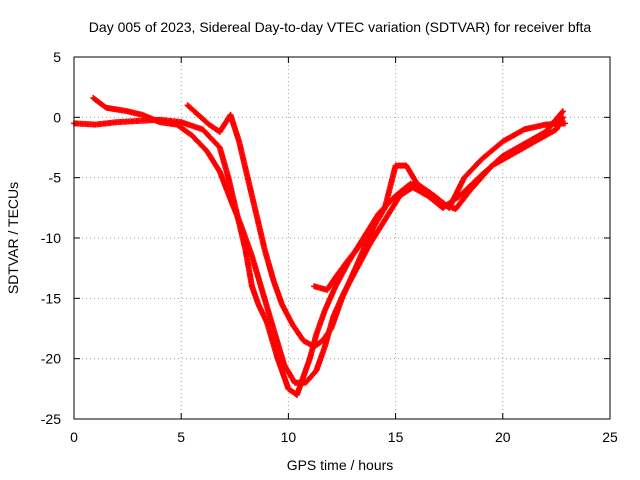  I want to click on y-tick-label: 5, so click(57, 57).